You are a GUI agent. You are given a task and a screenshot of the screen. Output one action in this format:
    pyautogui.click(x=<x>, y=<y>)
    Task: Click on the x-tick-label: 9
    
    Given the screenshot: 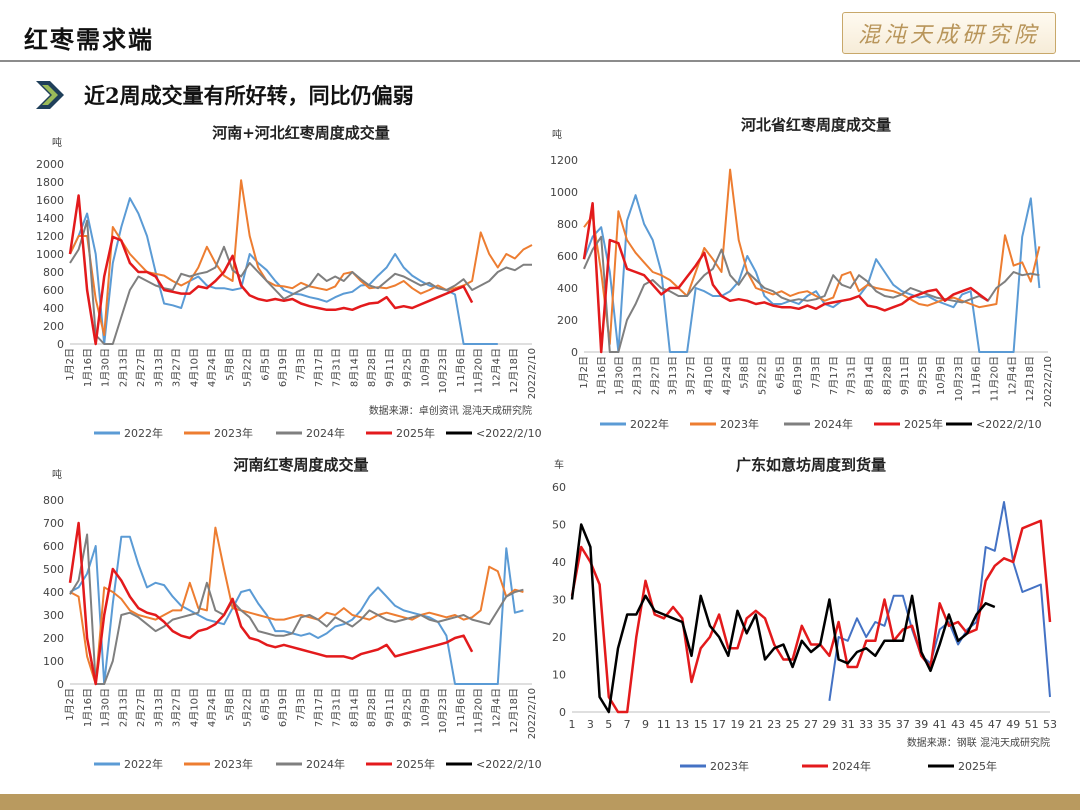 What is the action you would take?
    pyautogui.click(x=645, y=724)
    